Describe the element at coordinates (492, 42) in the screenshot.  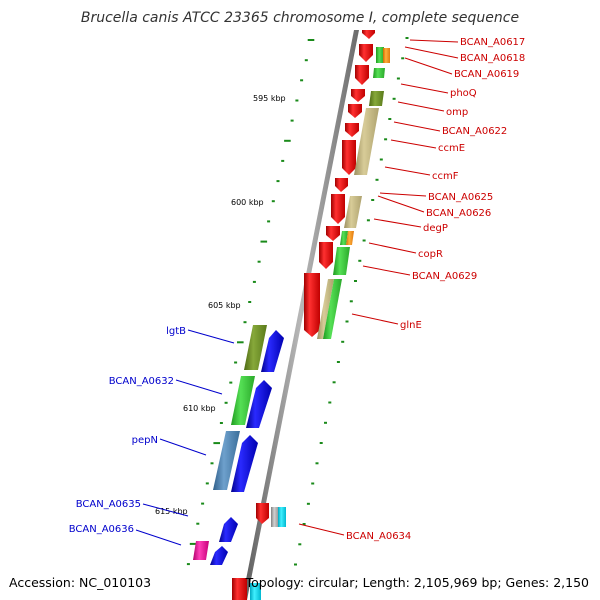
I see `gene-label-bcan-a0617: BCAN_A0617` at that location.